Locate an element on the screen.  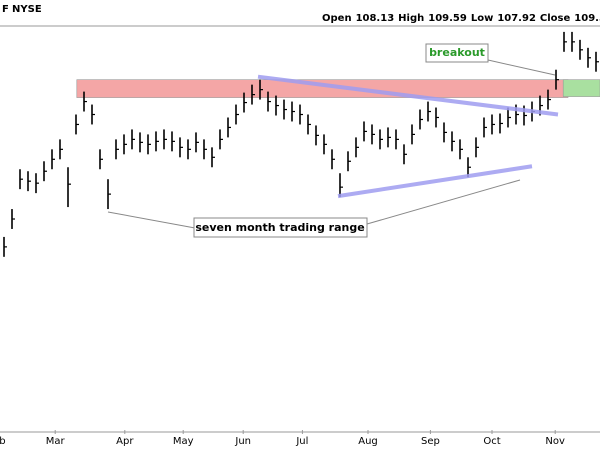
annotation: breakout is located at coordinates (457, 52).